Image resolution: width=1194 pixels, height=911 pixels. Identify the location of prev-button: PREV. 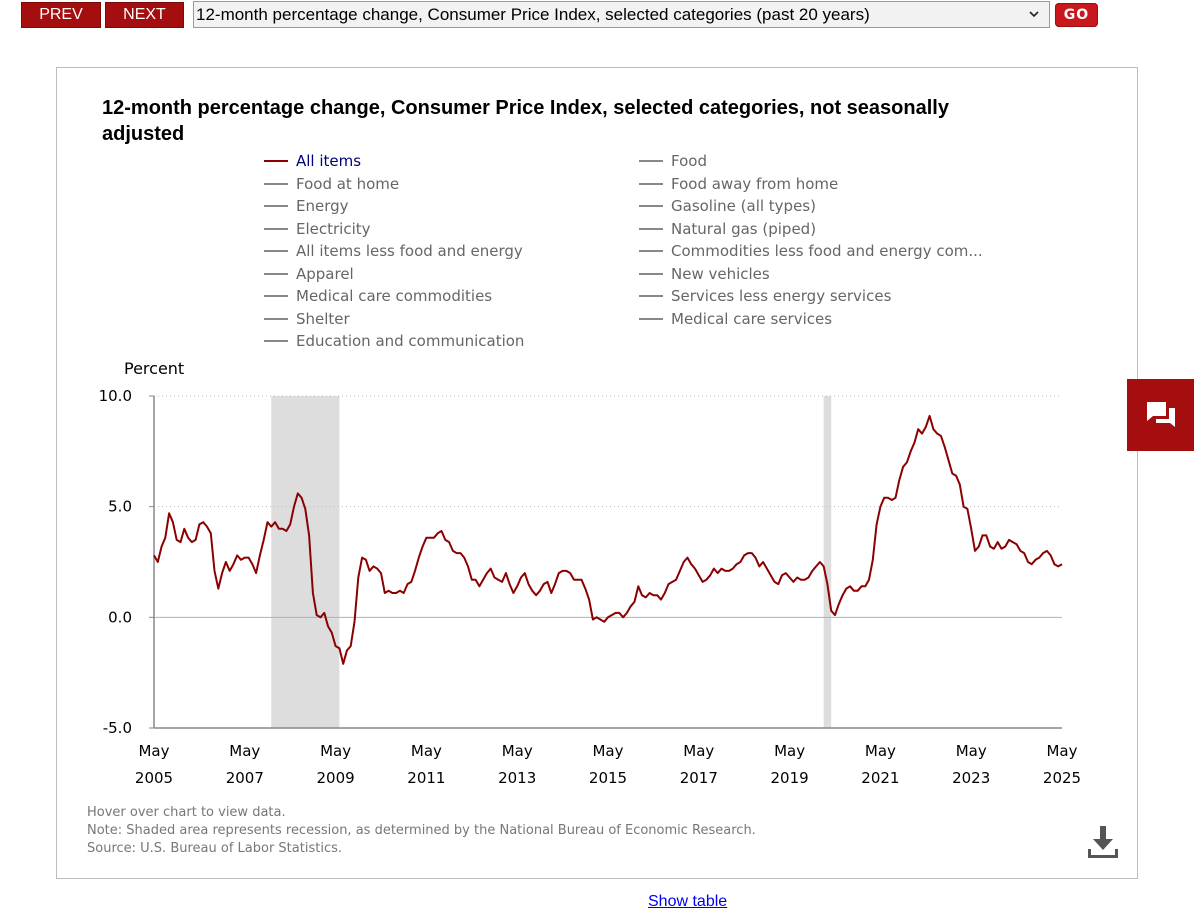
(61, 15).